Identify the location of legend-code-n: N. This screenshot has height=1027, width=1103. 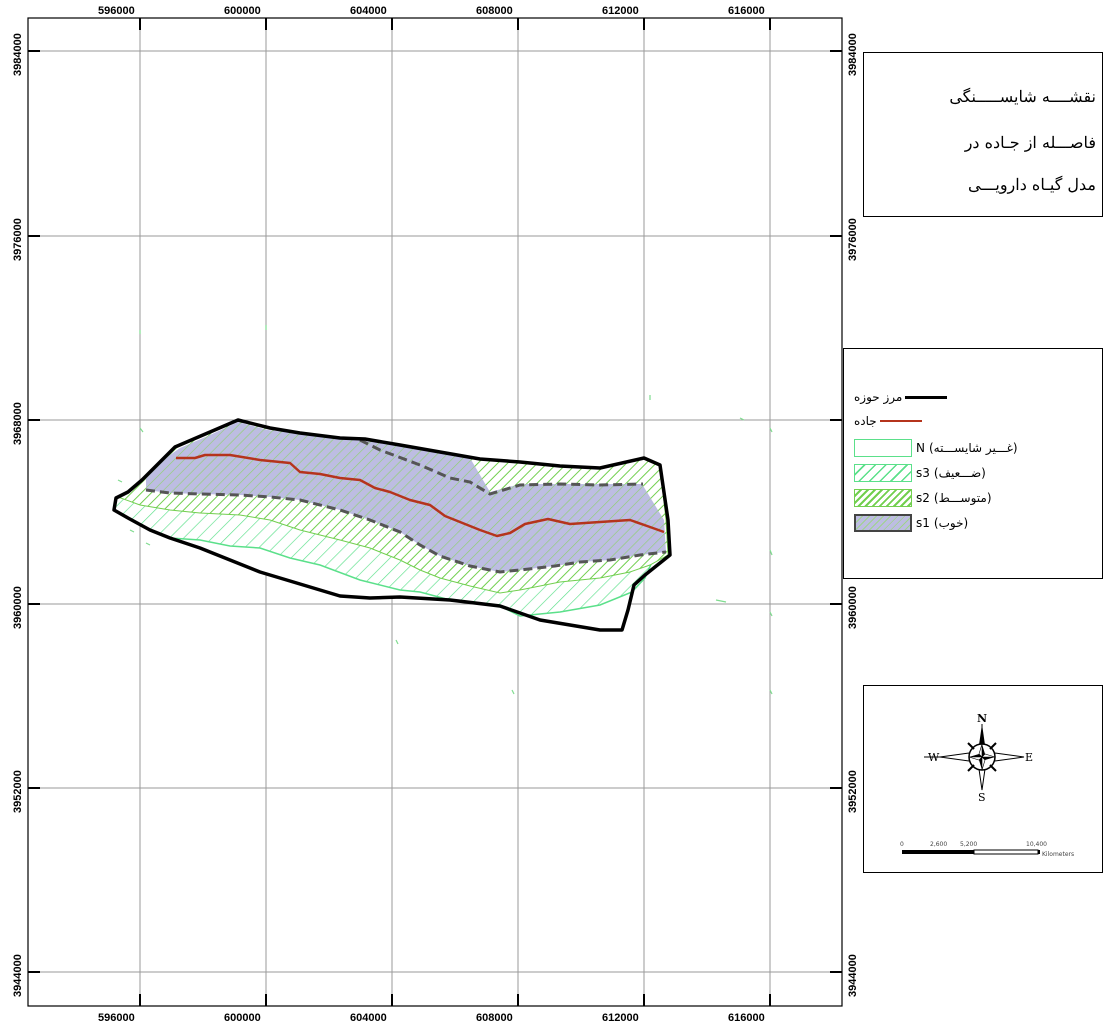
(920, 448).